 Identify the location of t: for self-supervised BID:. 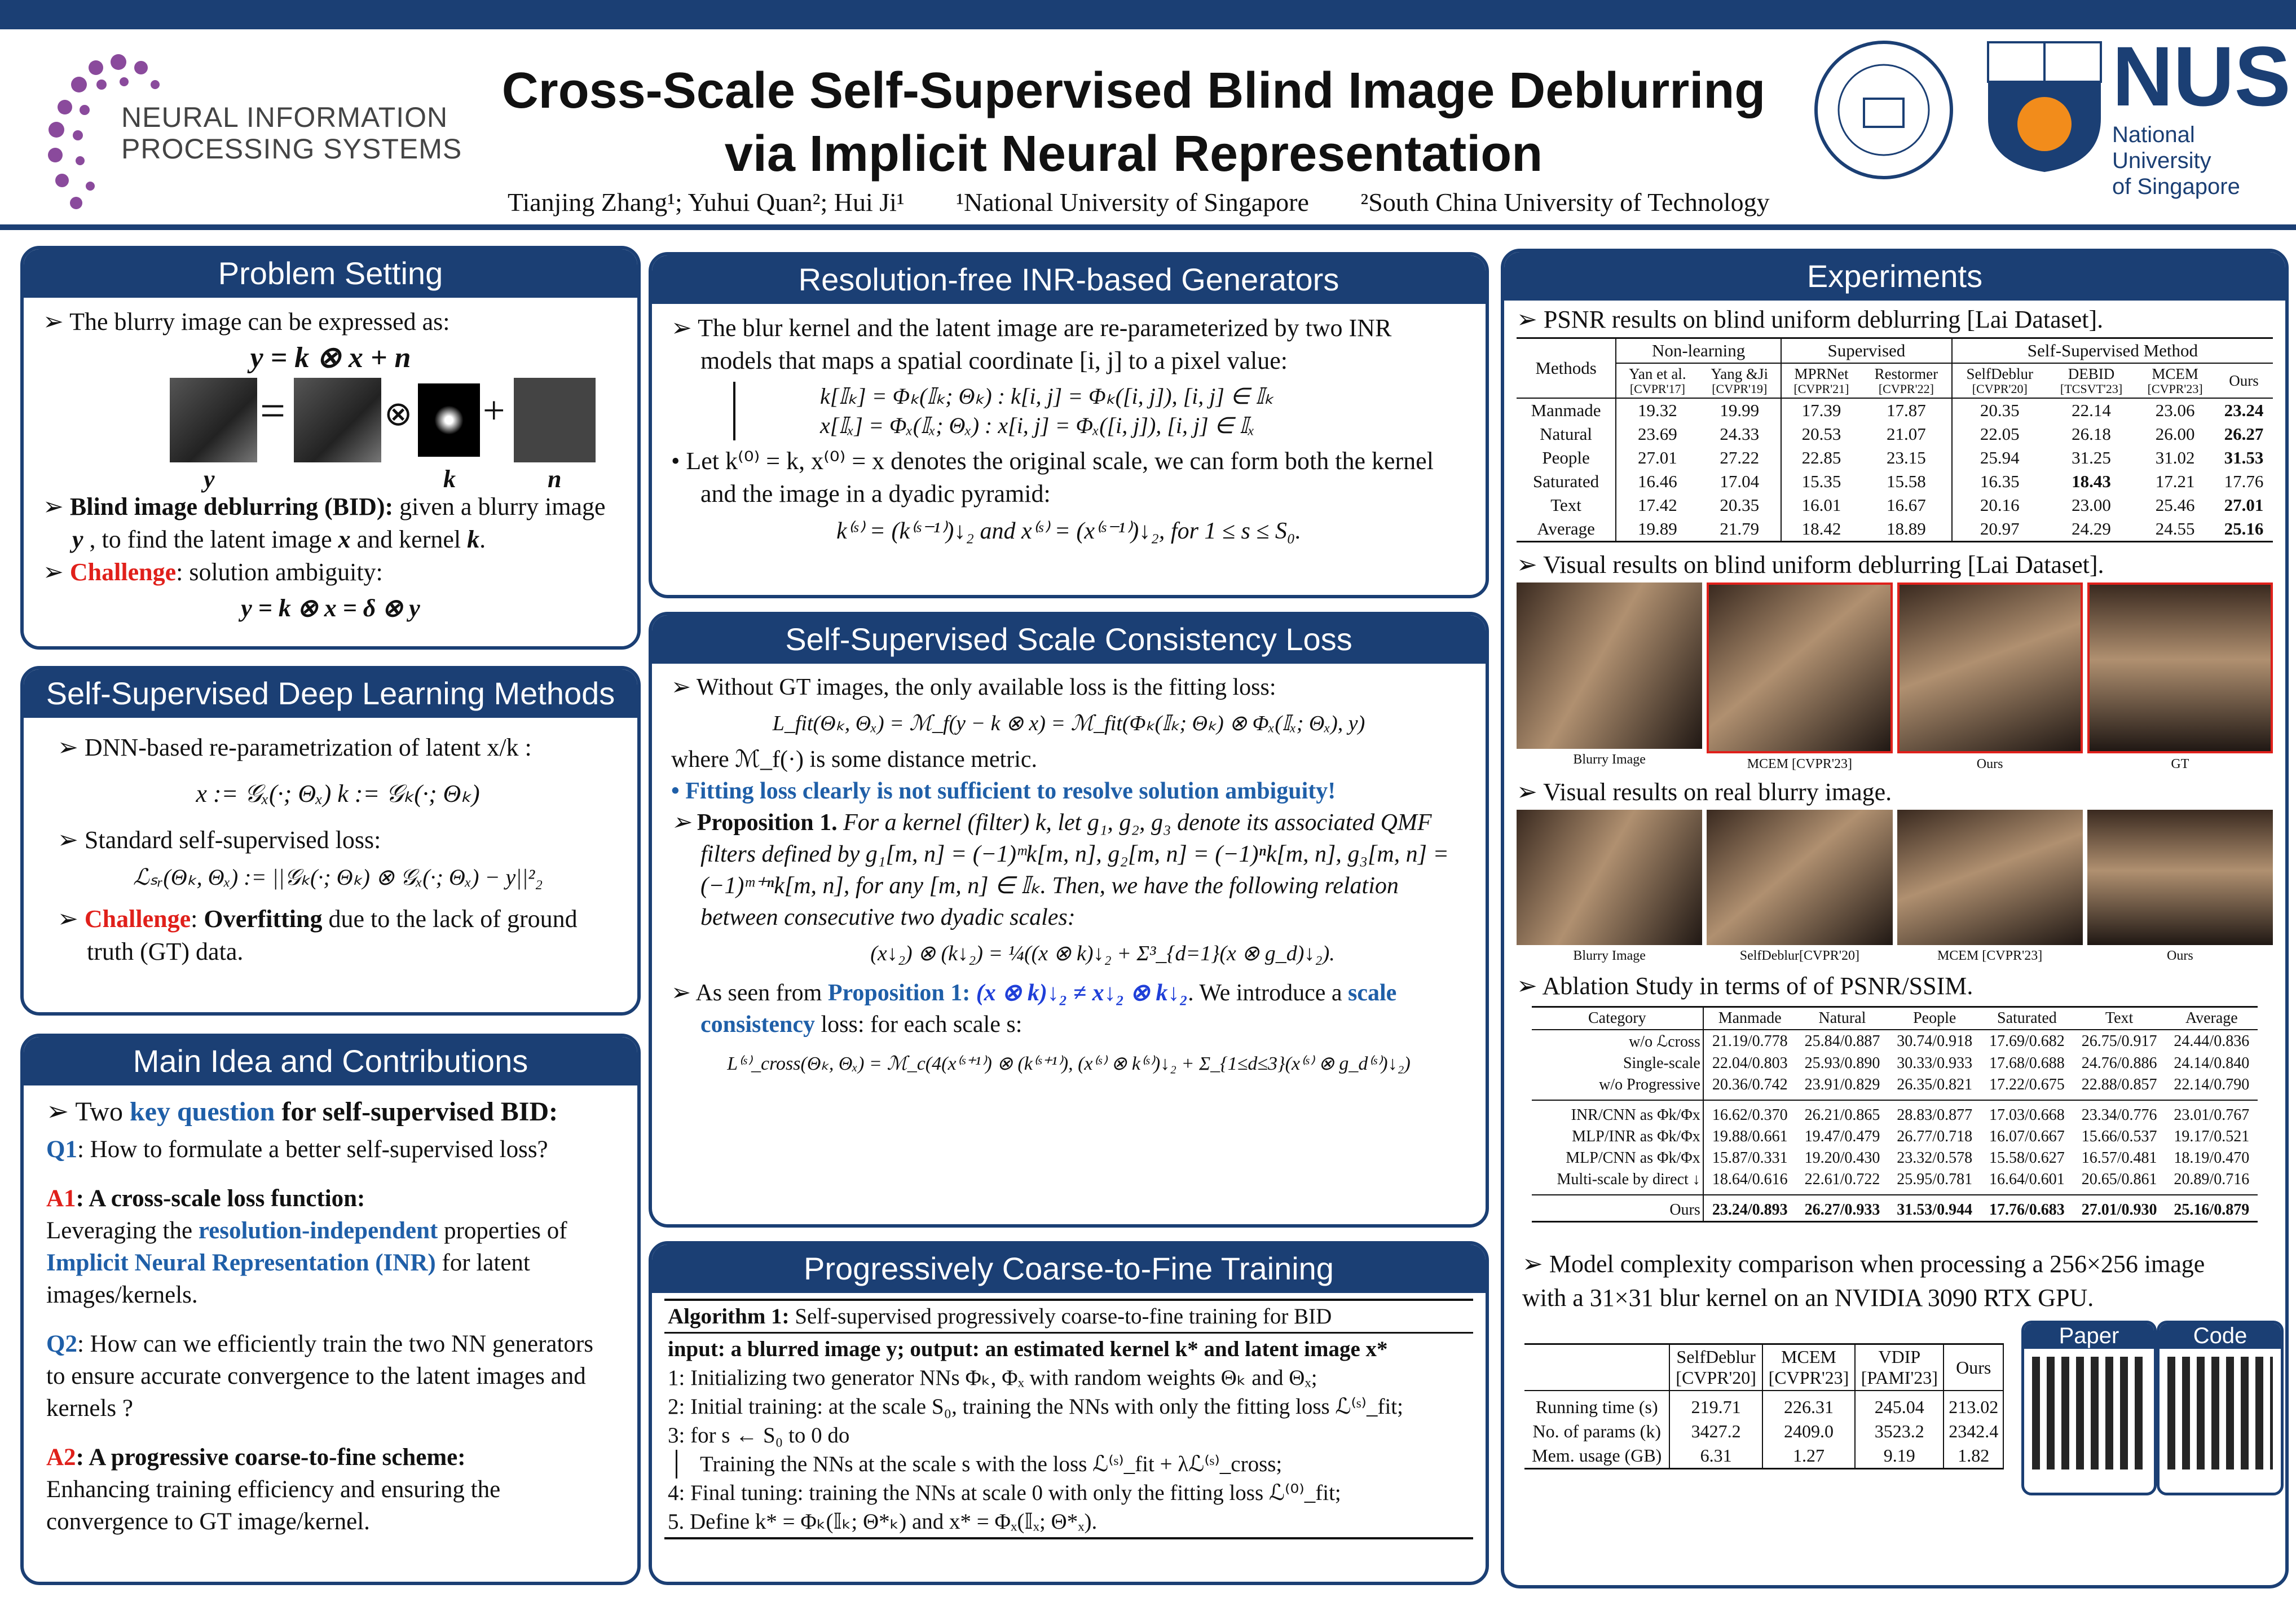
(416, 1112).